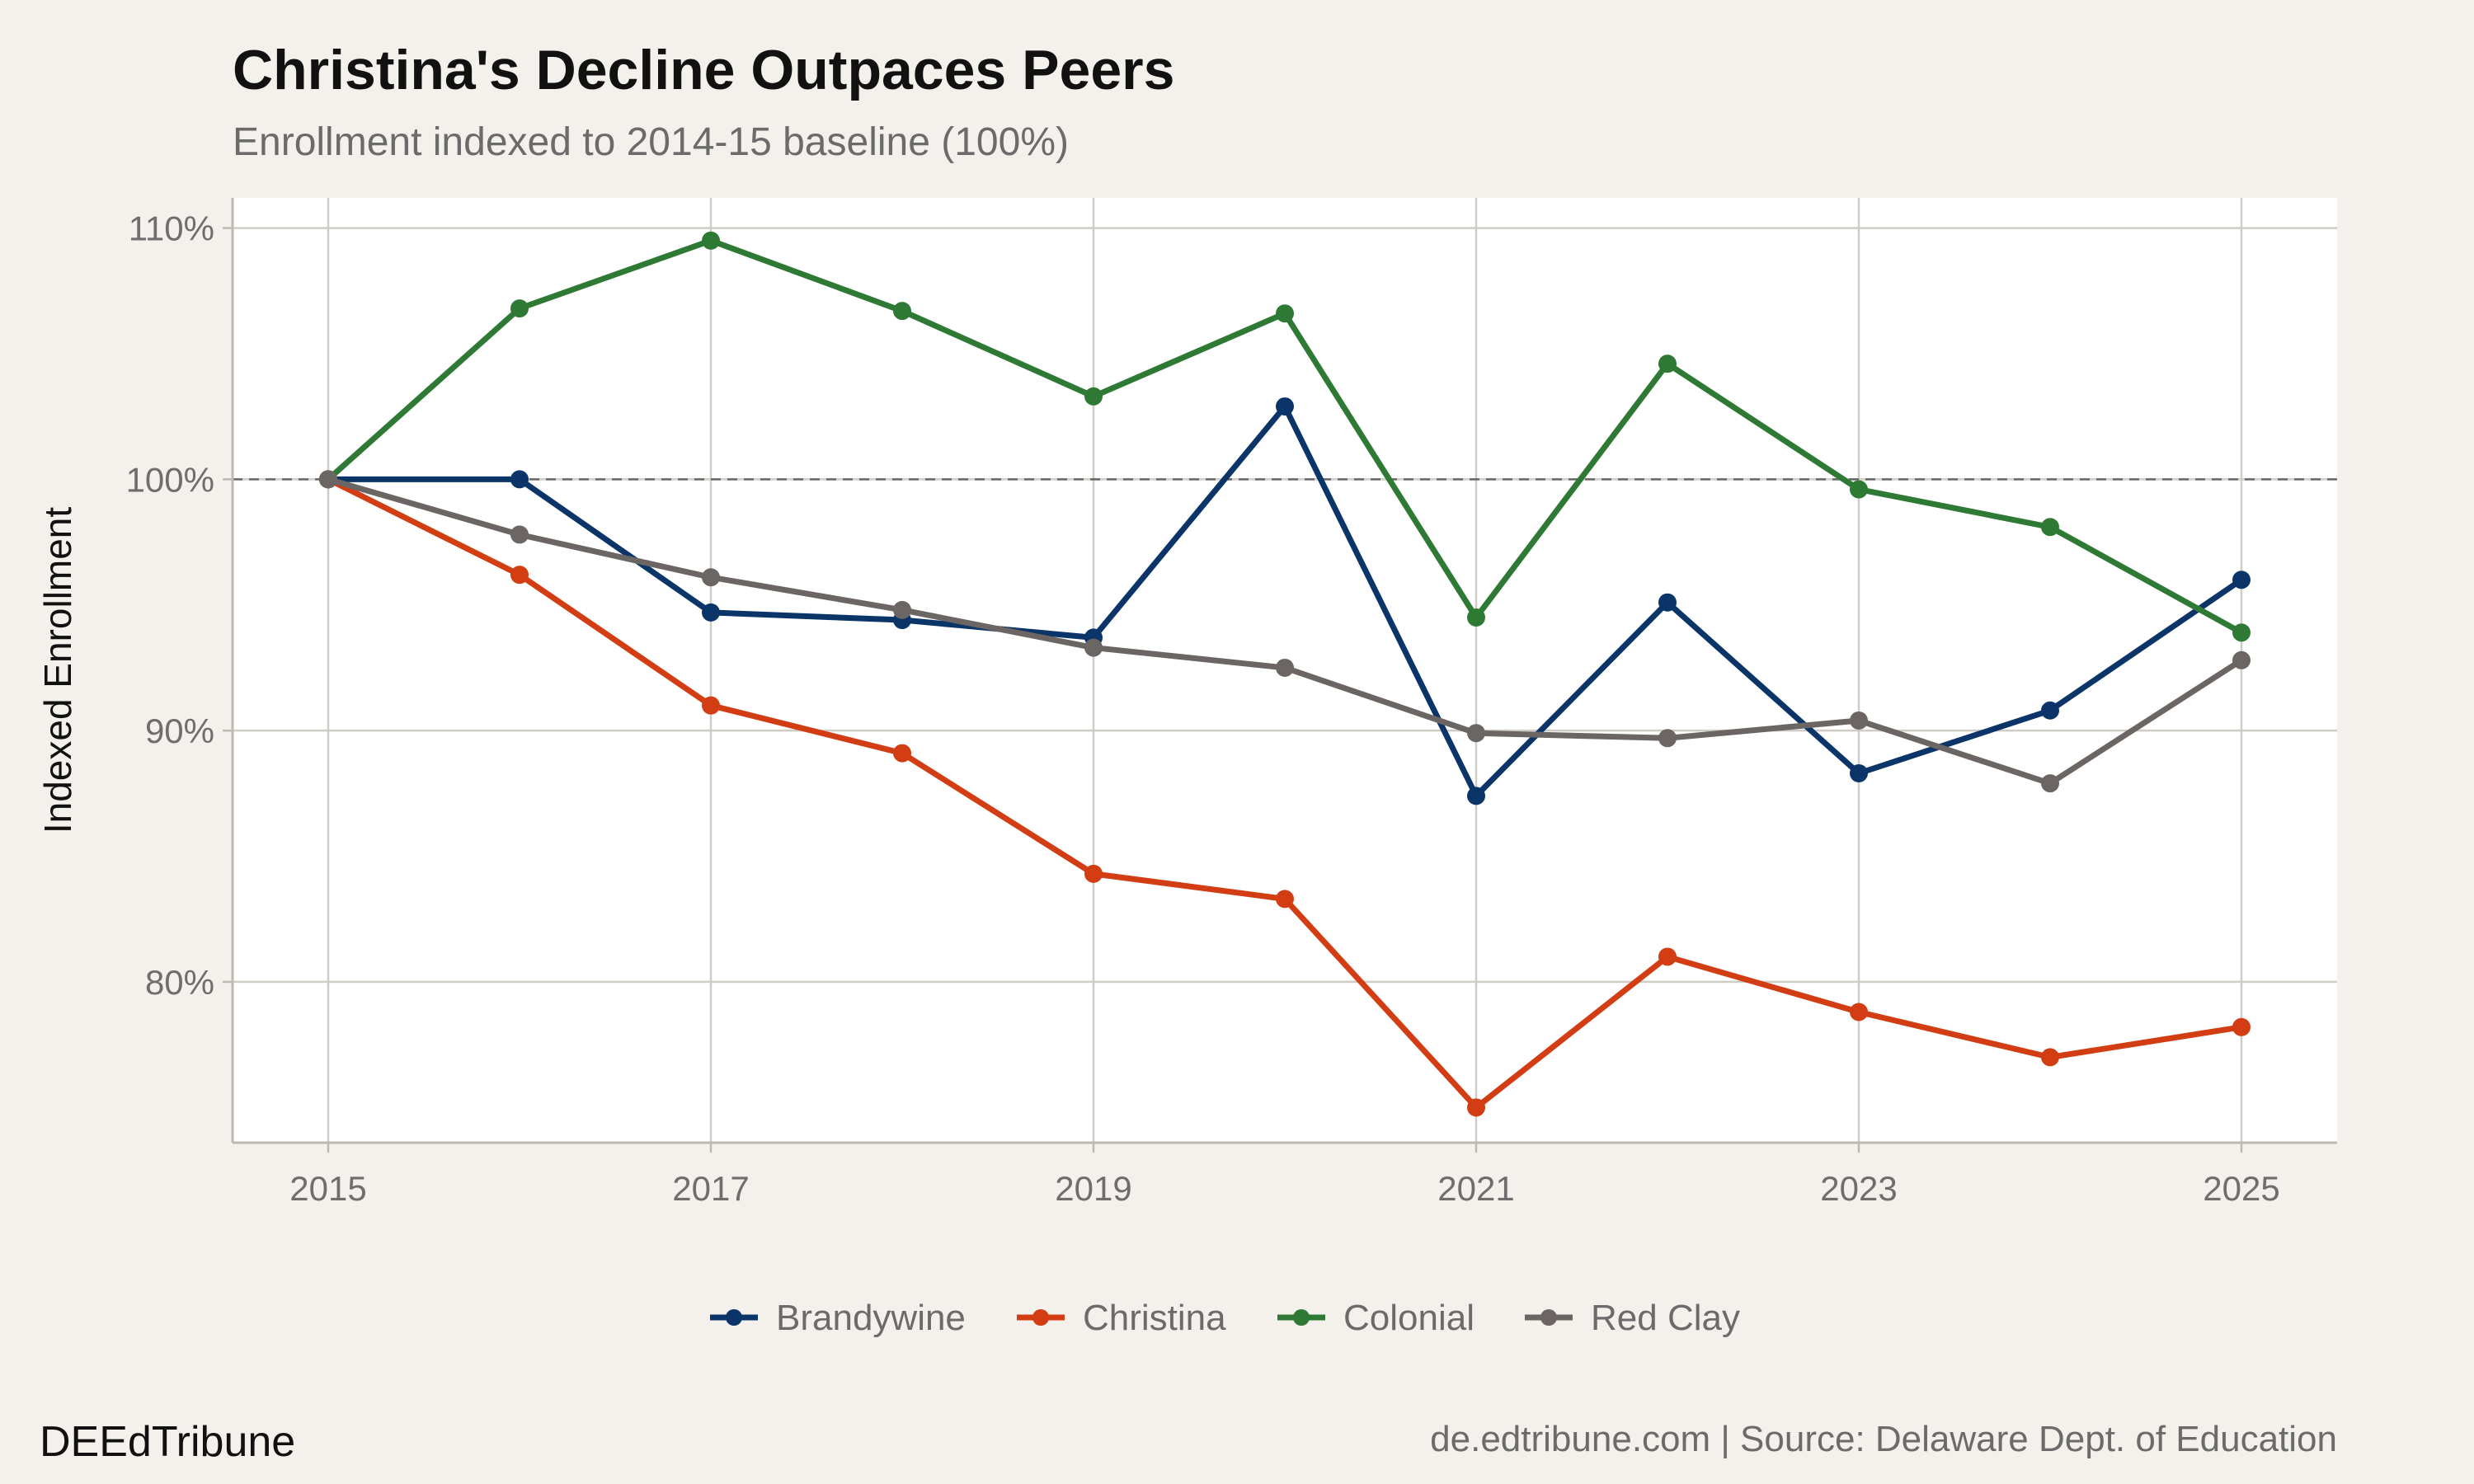 The width and height of the screenshot is (2474, 1484). Describe the element at coordinates (871, 1318) in the screenshot. I see `legend-label: Brandywine` at that location.